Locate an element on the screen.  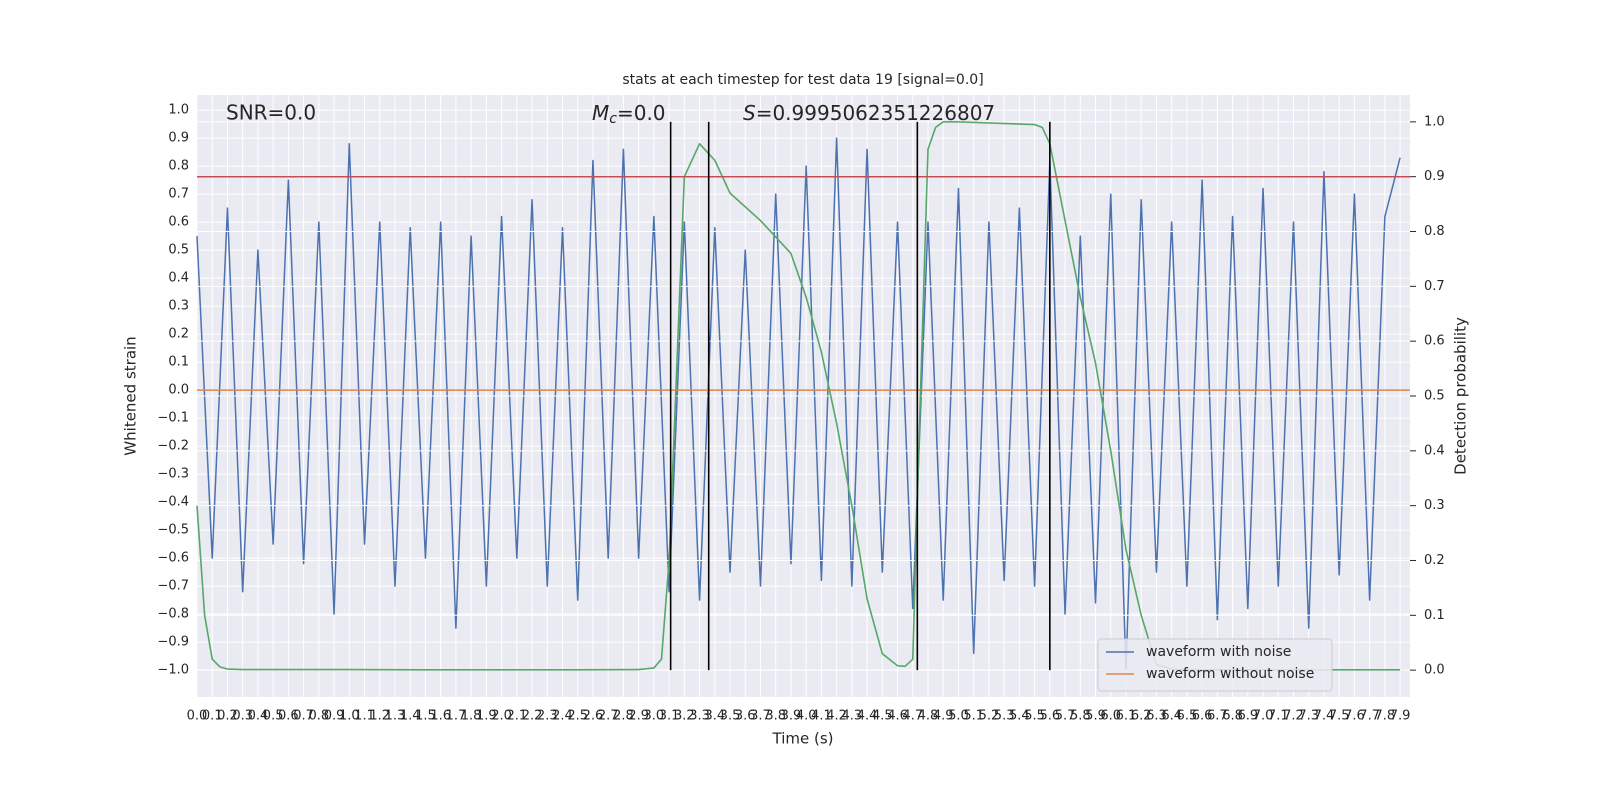
y-tick-label: −0.5 is located at coordinates (173, 530).